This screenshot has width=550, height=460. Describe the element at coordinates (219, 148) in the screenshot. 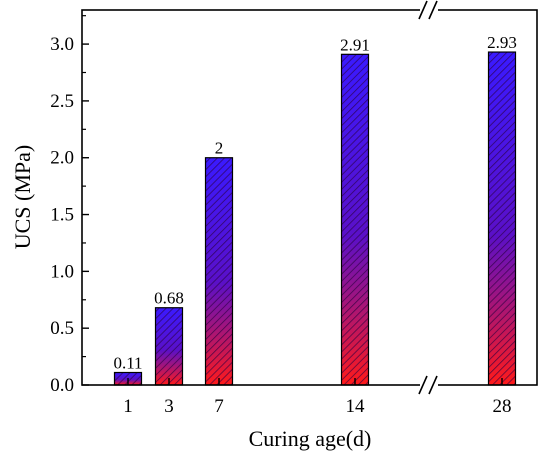

I see `data-label-7: 2` at that location.